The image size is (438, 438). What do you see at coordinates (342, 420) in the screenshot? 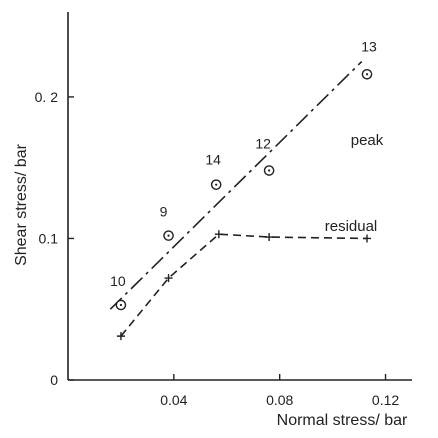
I see `x-axis-label: Normal stress/ bar` at bounding box center [342, 420].